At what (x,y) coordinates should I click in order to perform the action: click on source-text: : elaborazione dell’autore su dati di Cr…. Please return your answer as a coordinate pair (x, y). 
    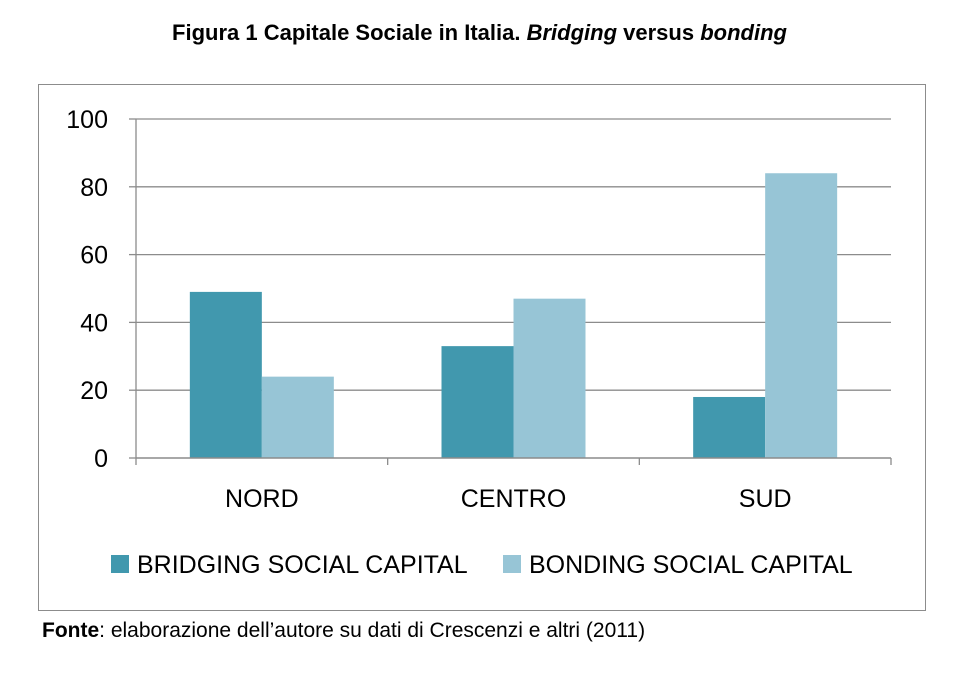
    Looking at the image, I should click on (372, 630).